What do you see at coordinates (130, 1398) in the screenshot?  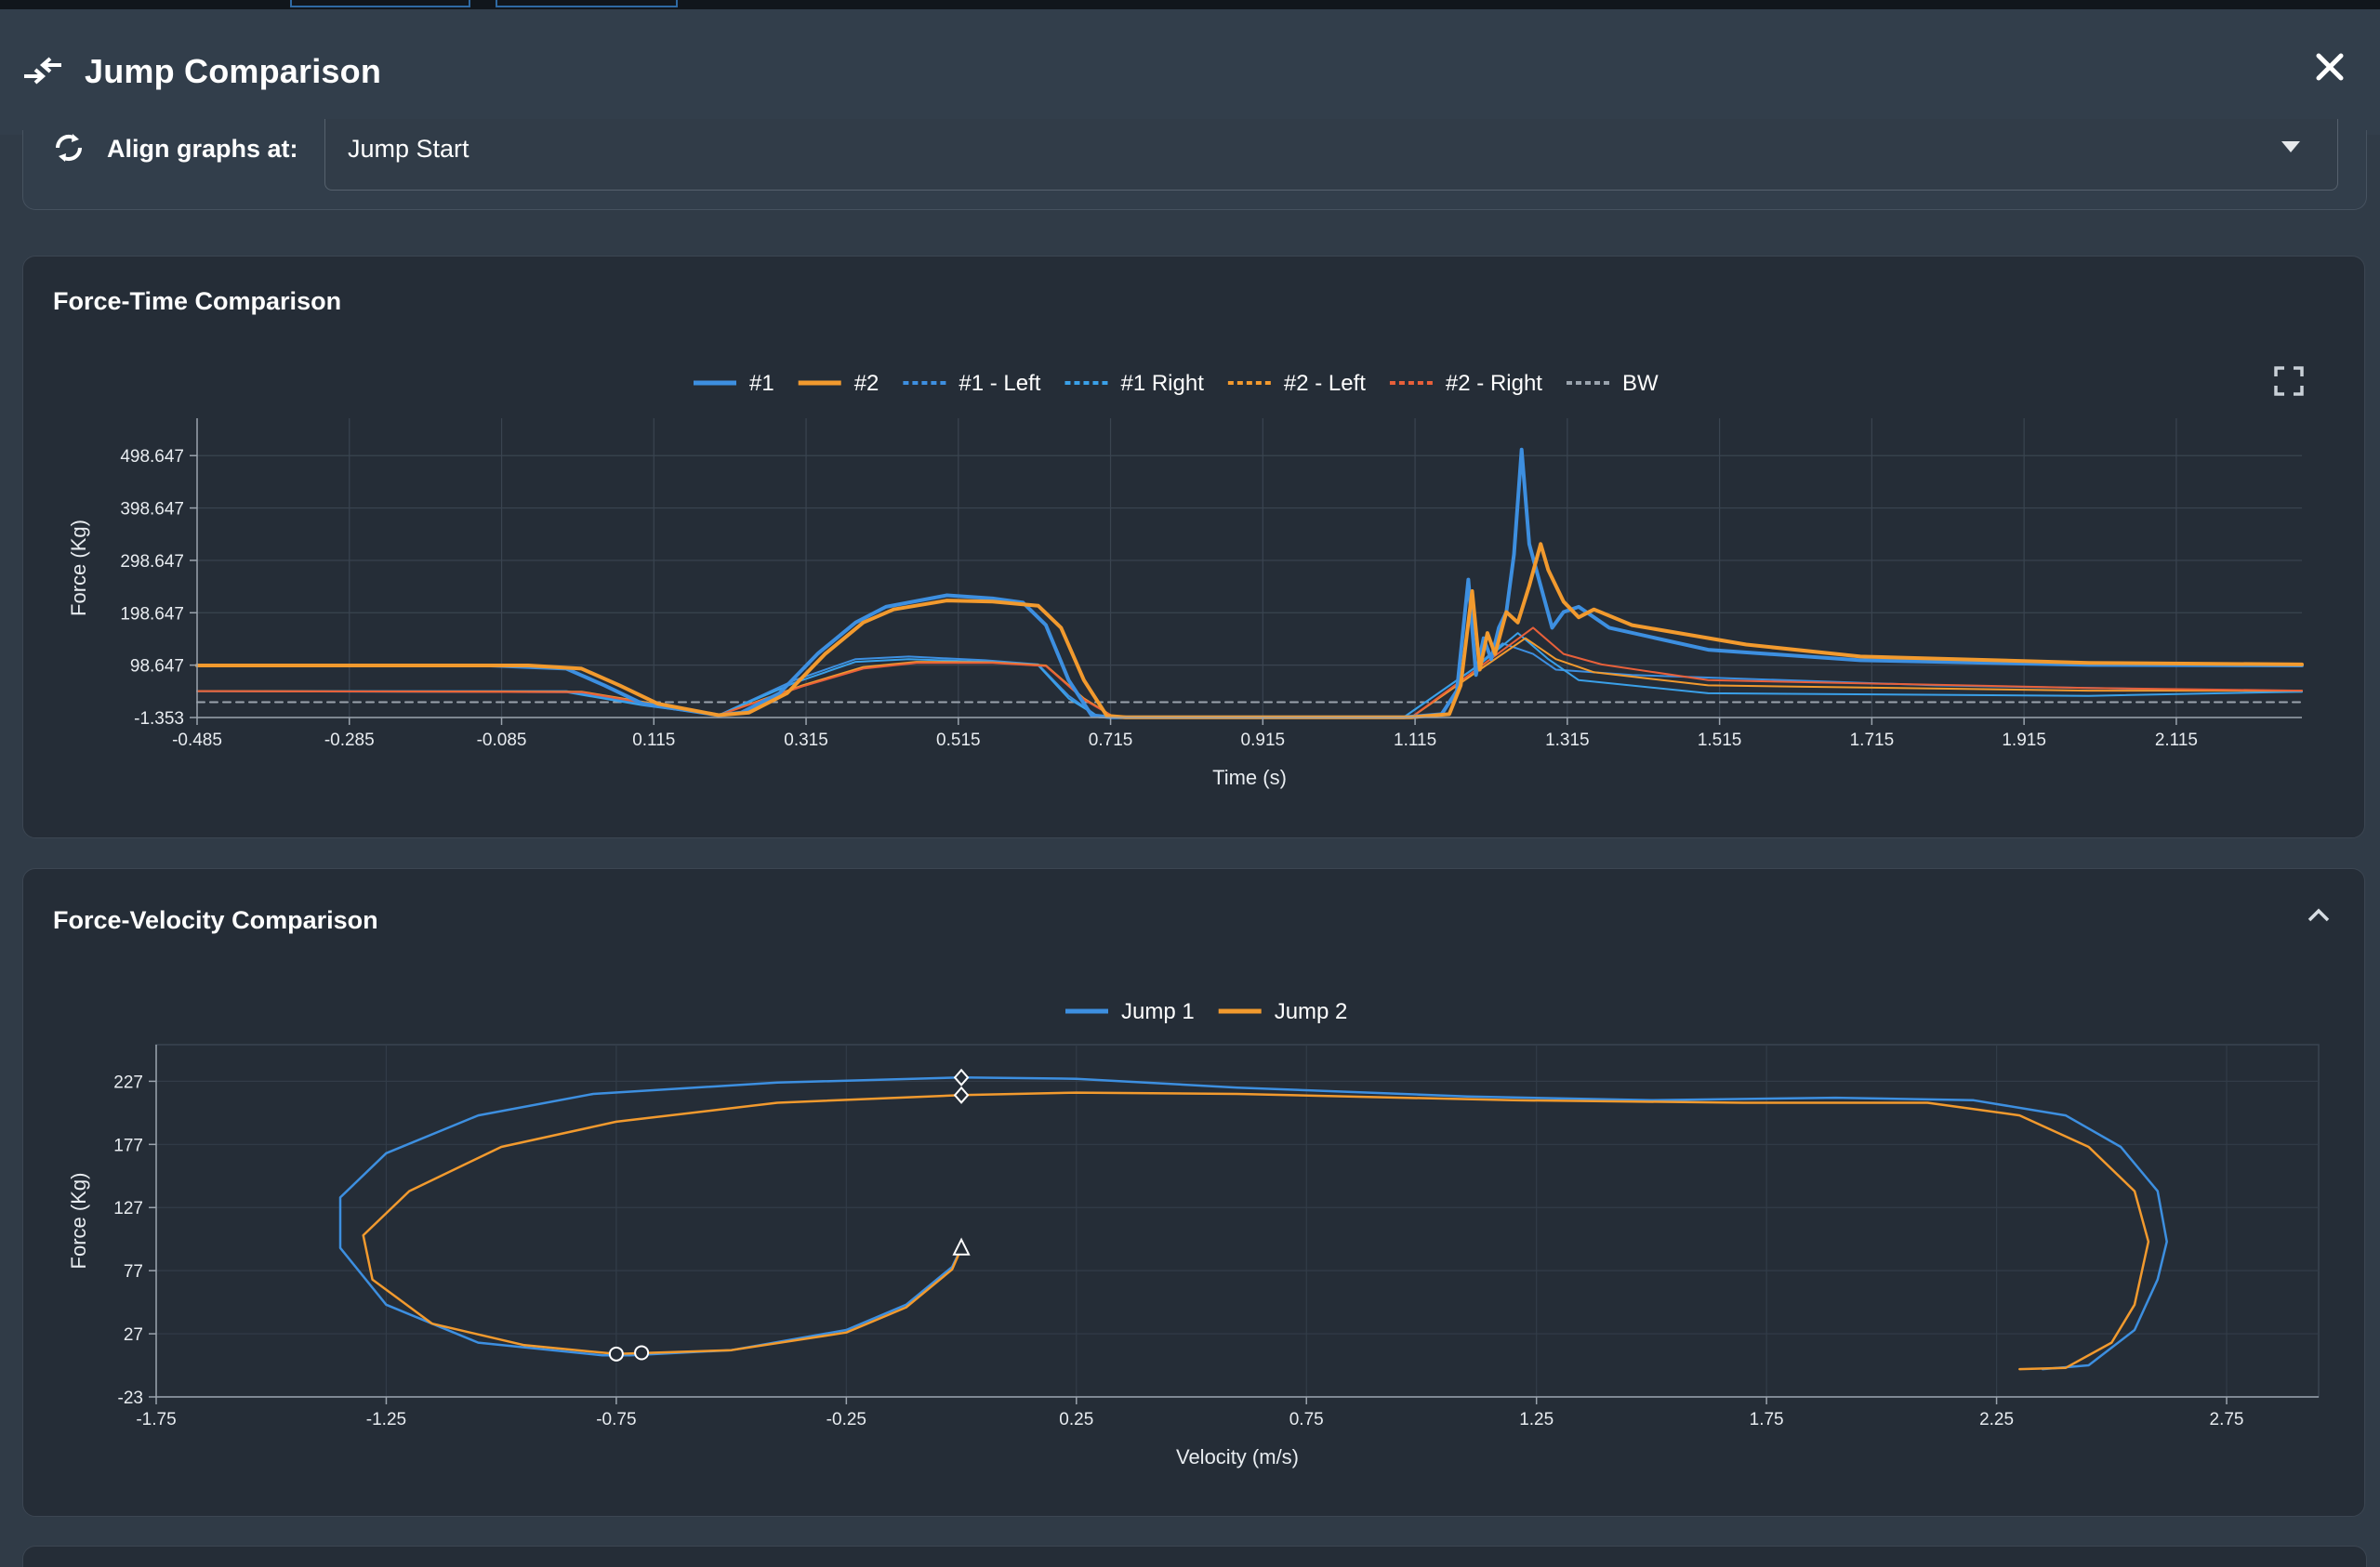 I see `y-tick-label: -23` at bounding box center [130, 1398].